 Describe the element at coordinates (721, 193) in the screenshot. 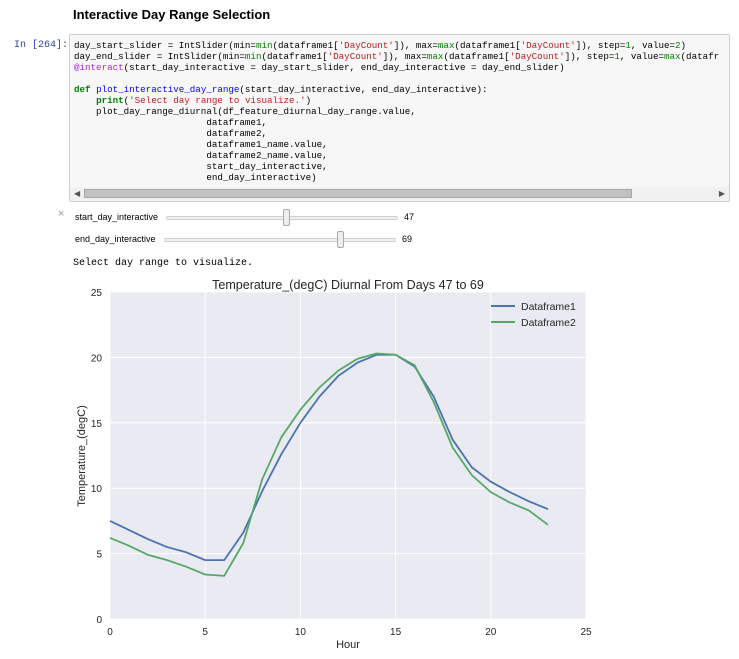

I see `scroll-right-icon: ▶` at that location.